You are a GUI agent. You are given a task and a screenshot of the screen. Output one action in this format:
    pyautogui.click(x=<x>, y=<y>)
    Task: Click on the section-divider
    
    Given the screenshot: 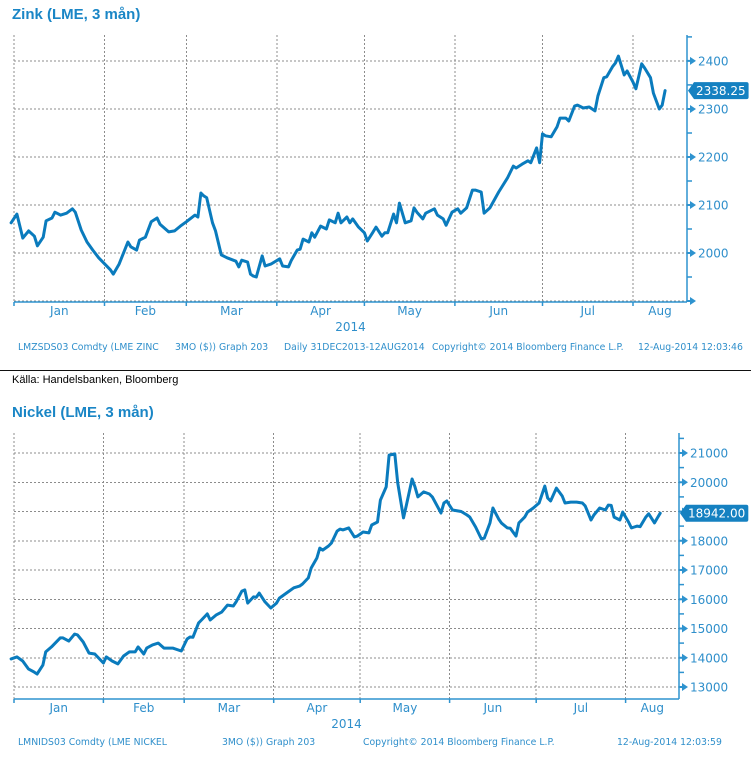 What is the action you would take?
    pyautogui.click(x=375, y=370)
    